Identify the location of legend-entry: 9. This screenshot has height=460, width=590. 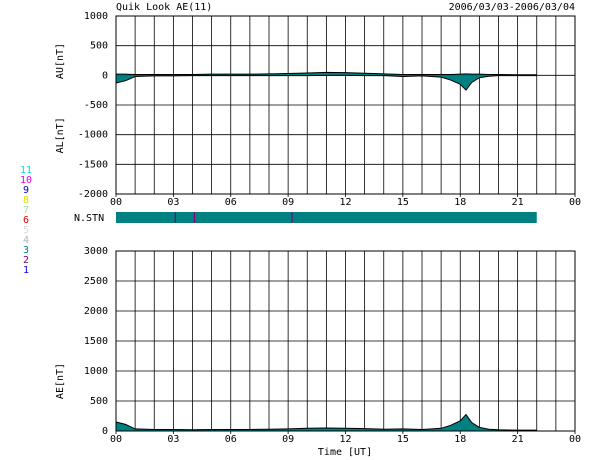
(26, 190).